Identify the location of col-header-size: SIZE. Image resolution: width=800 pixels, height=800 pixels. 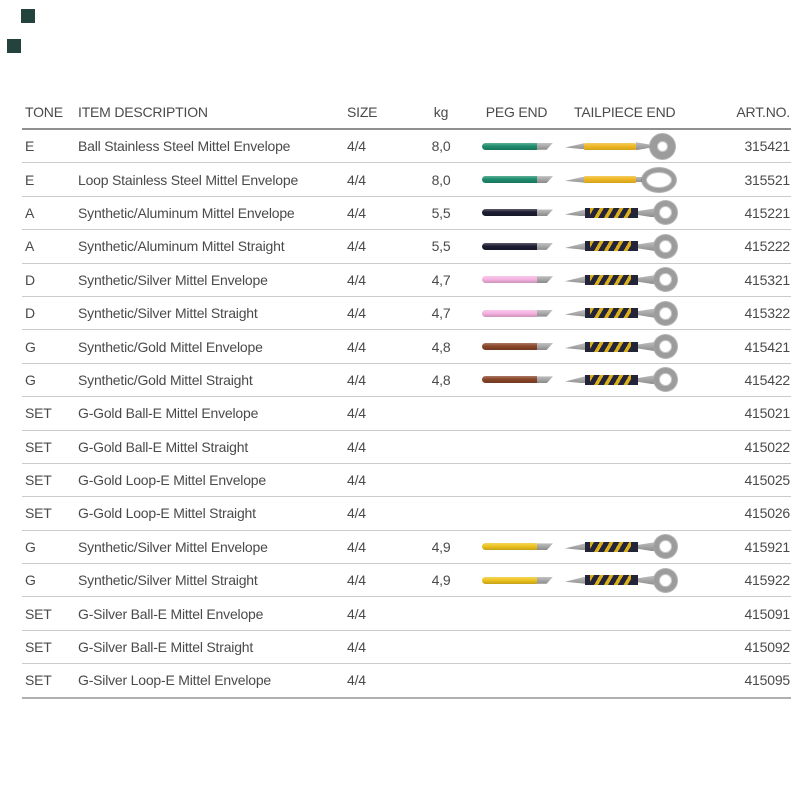
(362, 111).